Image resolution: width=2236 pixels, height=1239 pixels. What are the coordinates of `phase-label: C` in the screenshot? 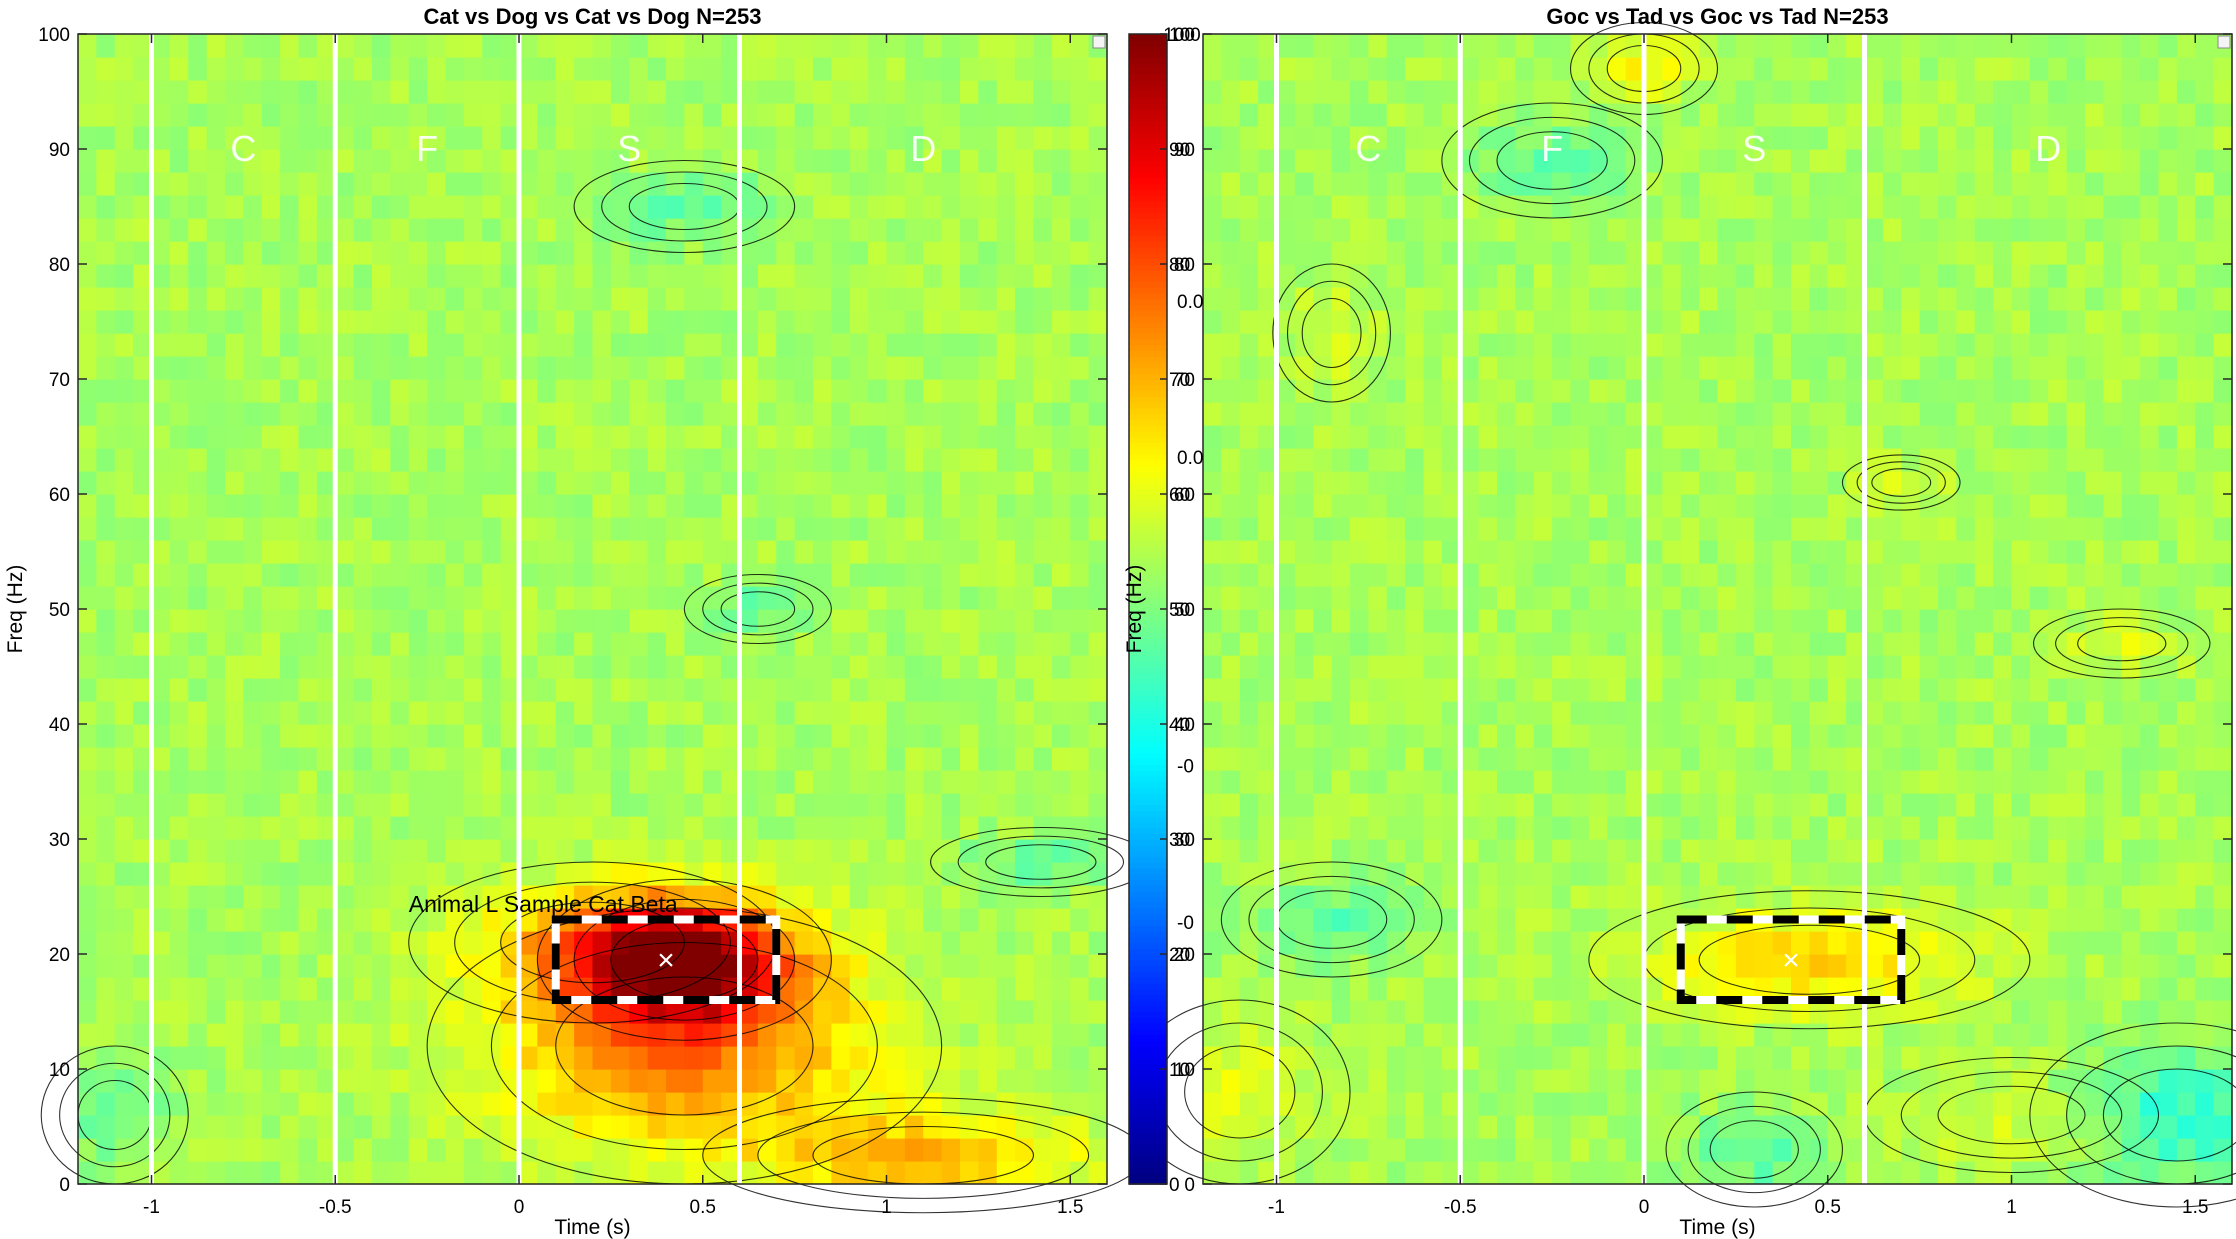 It's located at (243, 148).